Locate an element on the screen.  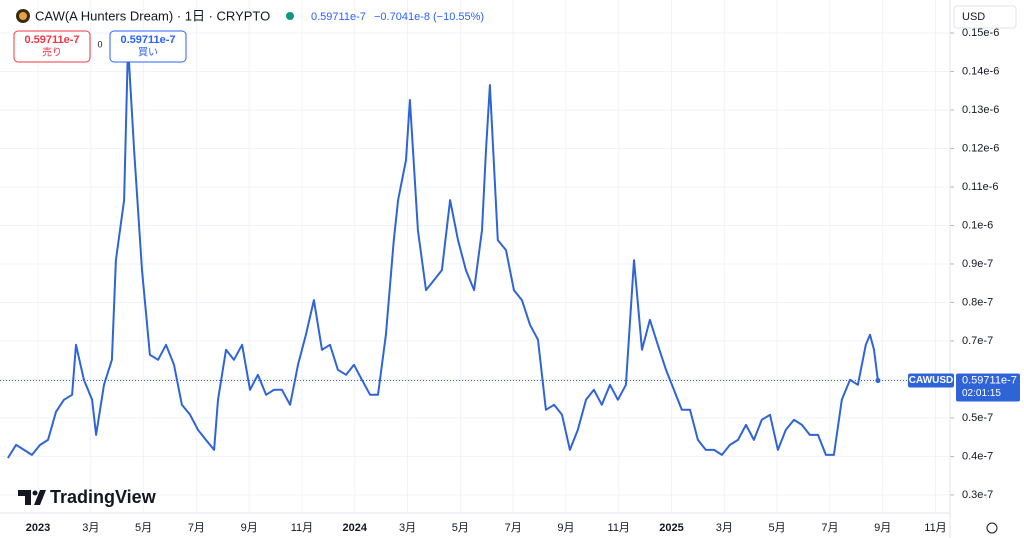
tag-symbol-box is located at coordinates (931, 380).